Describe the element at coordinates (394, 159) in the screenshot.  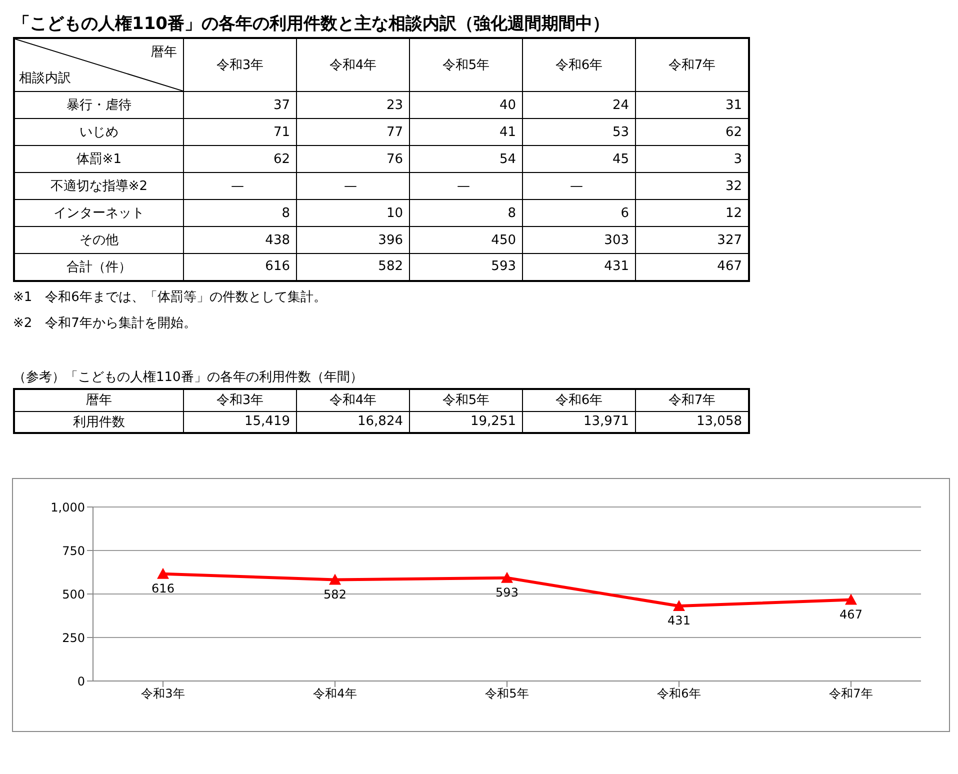
I see `text: 76` at that location.